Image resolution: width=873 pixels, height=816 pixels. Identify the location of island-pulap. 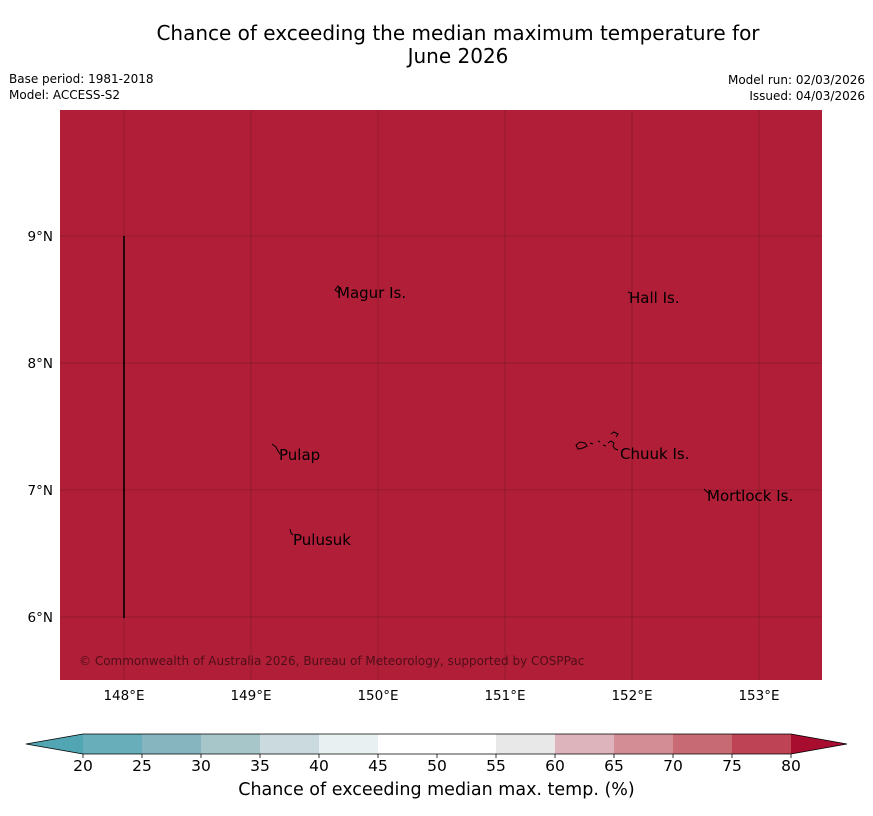
(276, 449).